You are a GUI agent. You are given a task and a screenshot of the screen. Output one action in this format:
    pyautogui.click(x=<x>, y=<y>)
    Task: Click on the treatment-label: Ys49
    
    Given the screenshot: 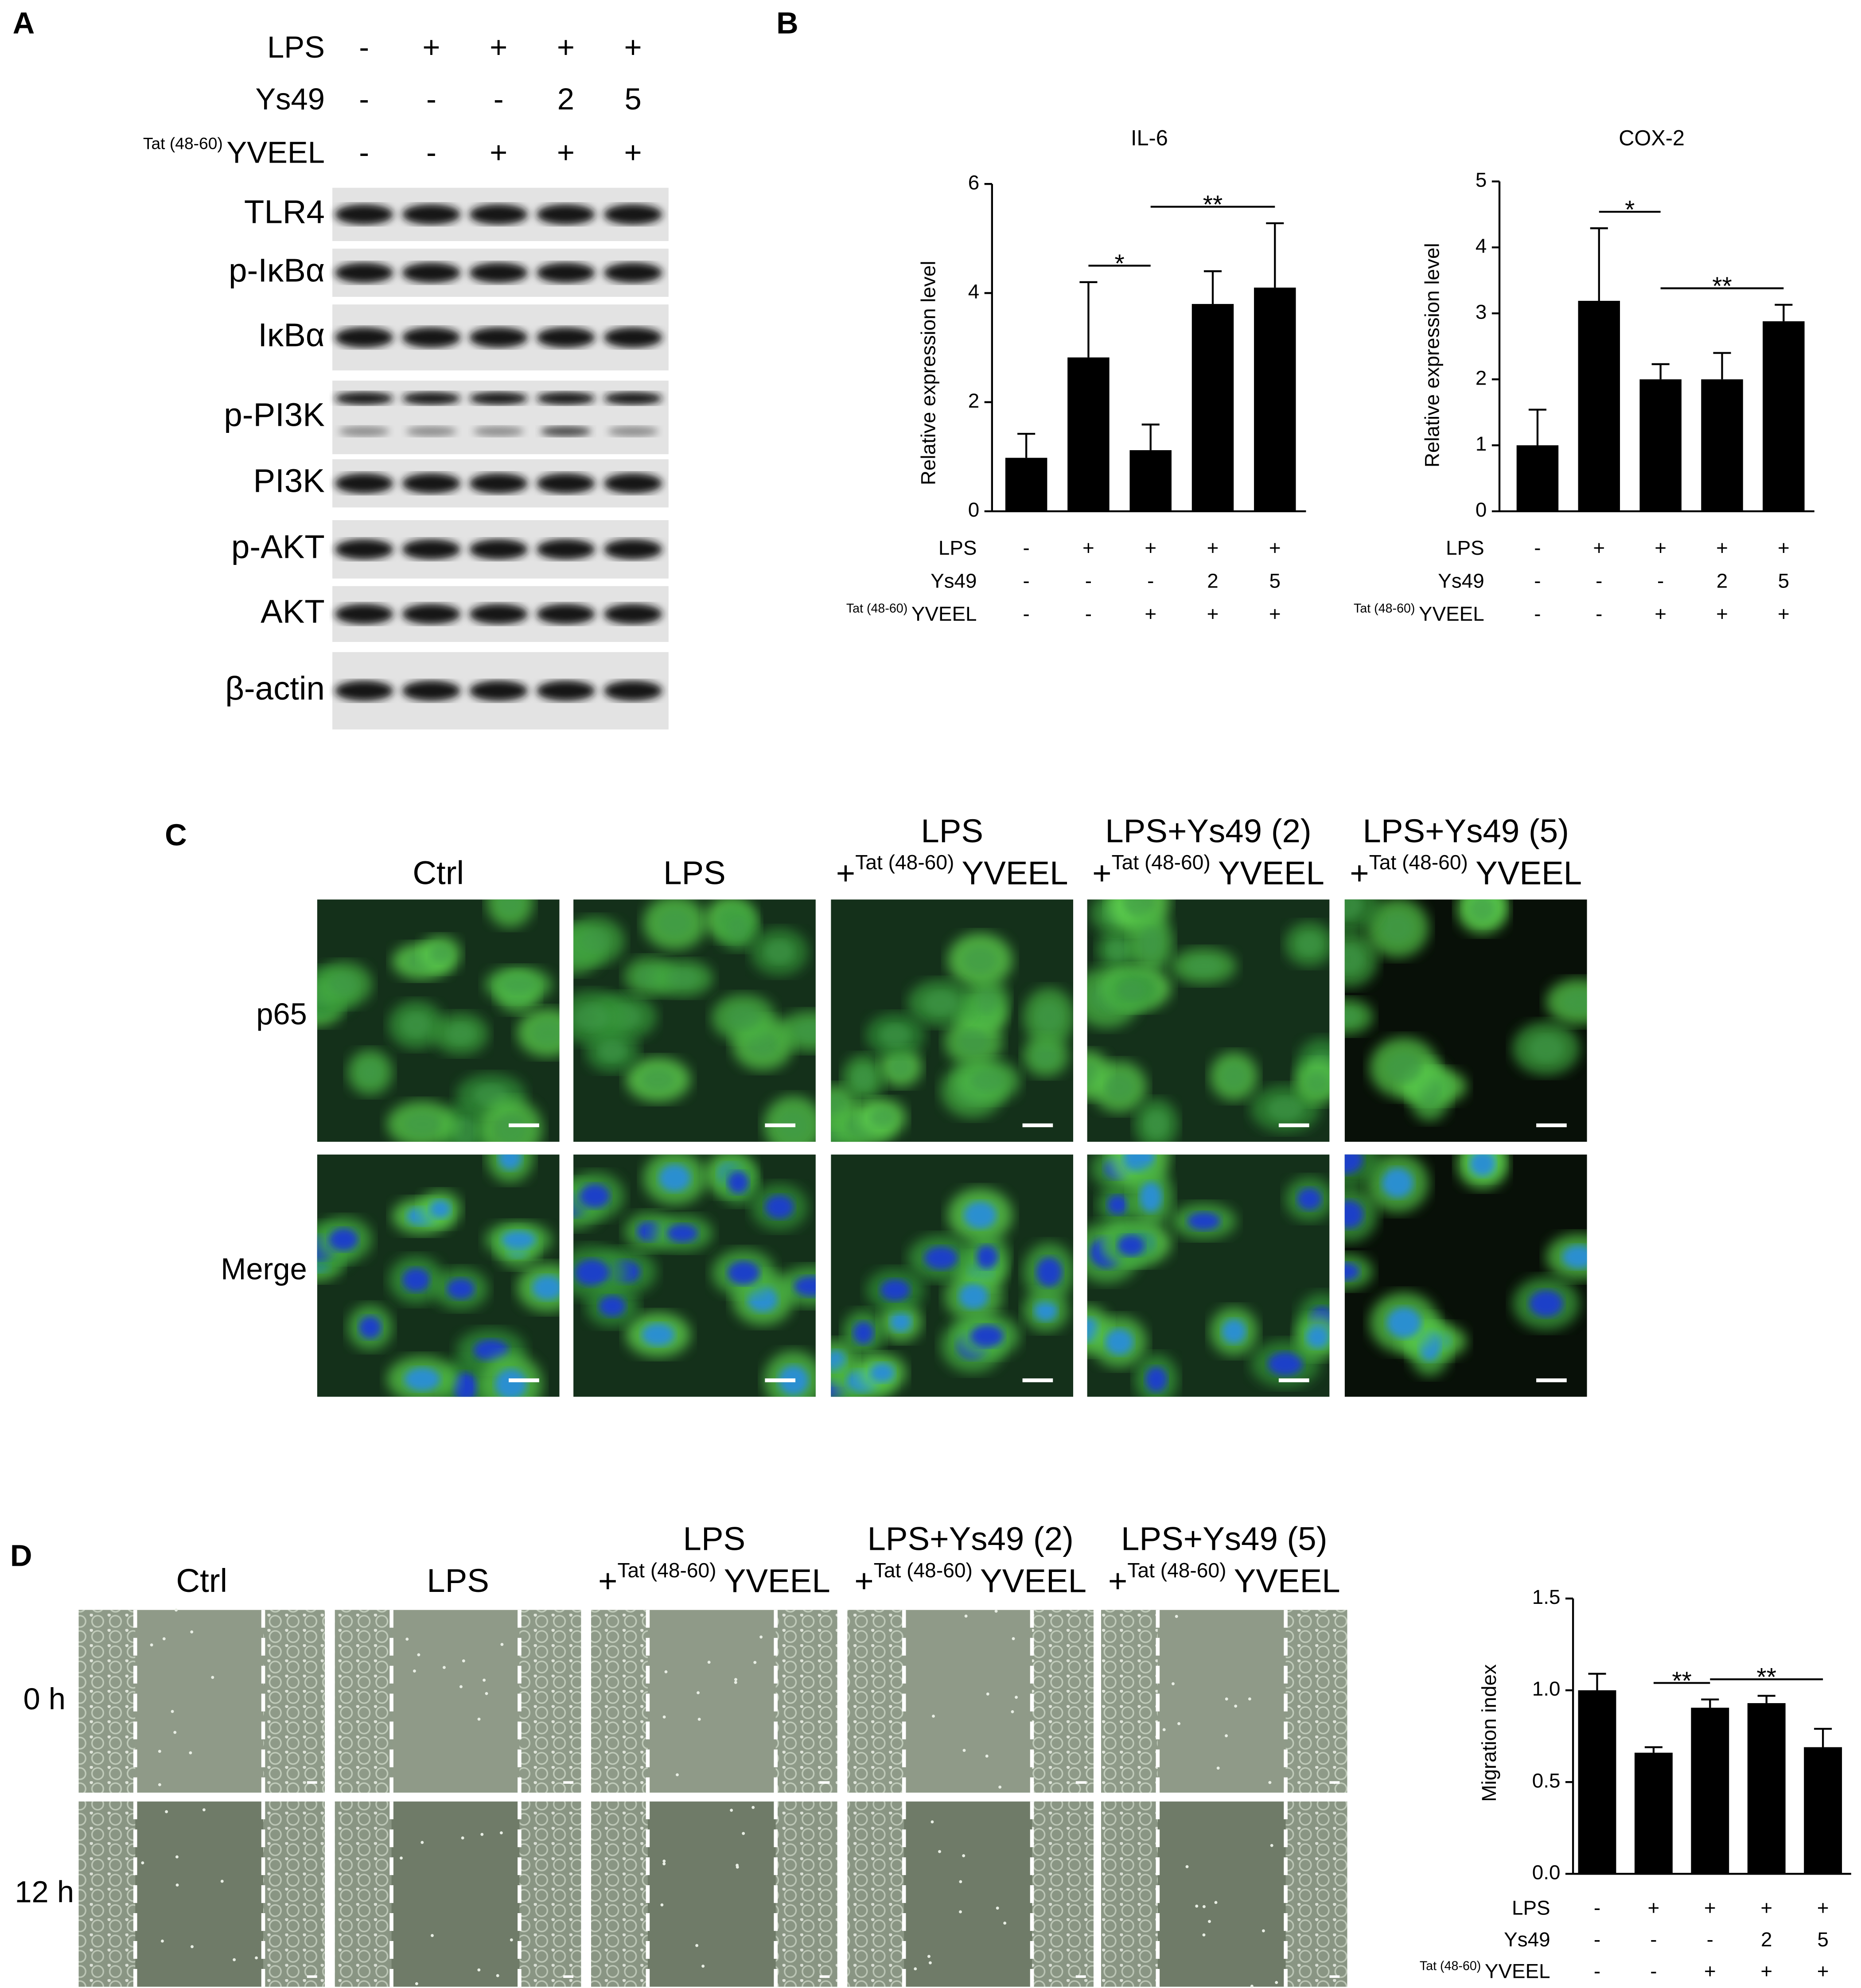 What is the action you would take?
    pyautogui.click(x=1461, y=581)
    